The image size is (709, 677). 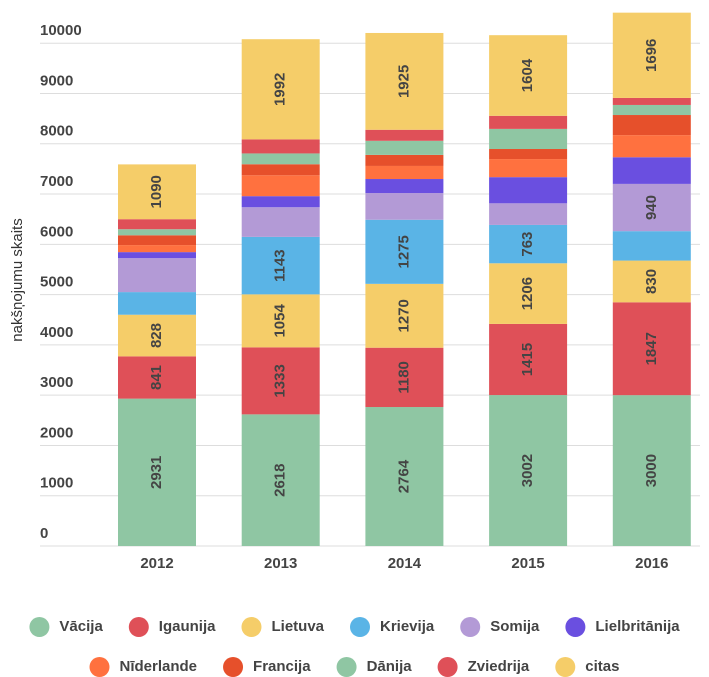 What do you see at coordinates (156, 563) in the screenshot?
I see `x-tick-label: 2012` at bounding box center [156, 563].